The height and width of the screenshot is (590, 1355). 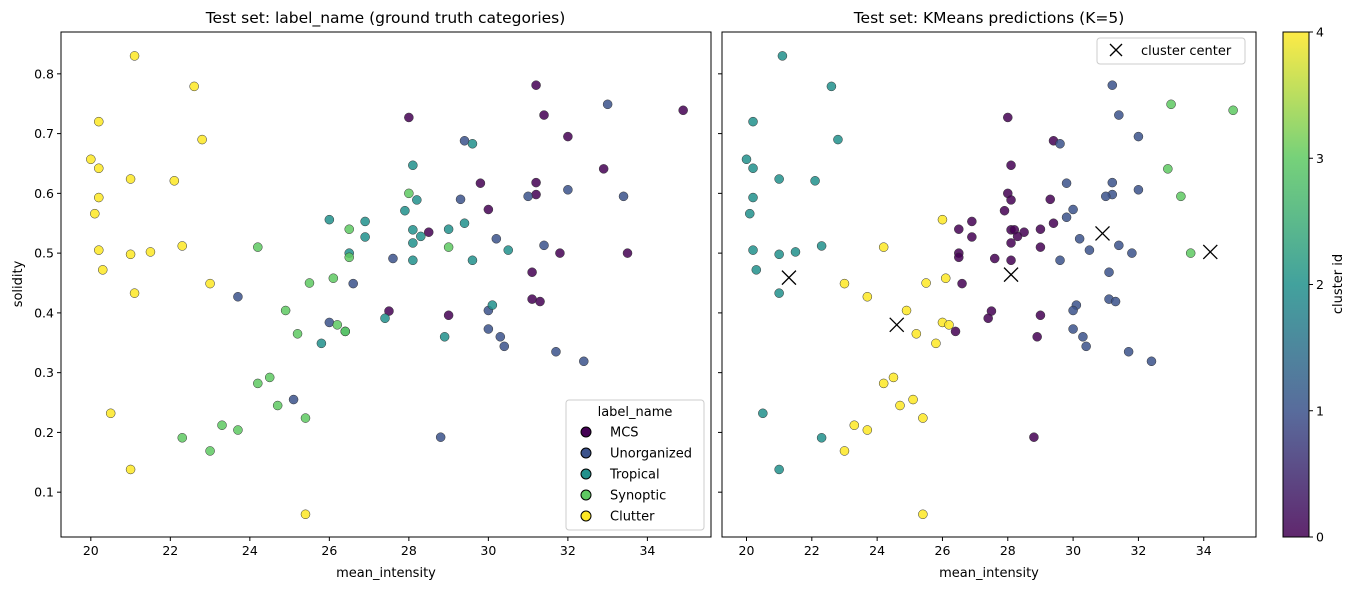 I want to click on left-x-tick-label: 28, so click(x=409, y=550).